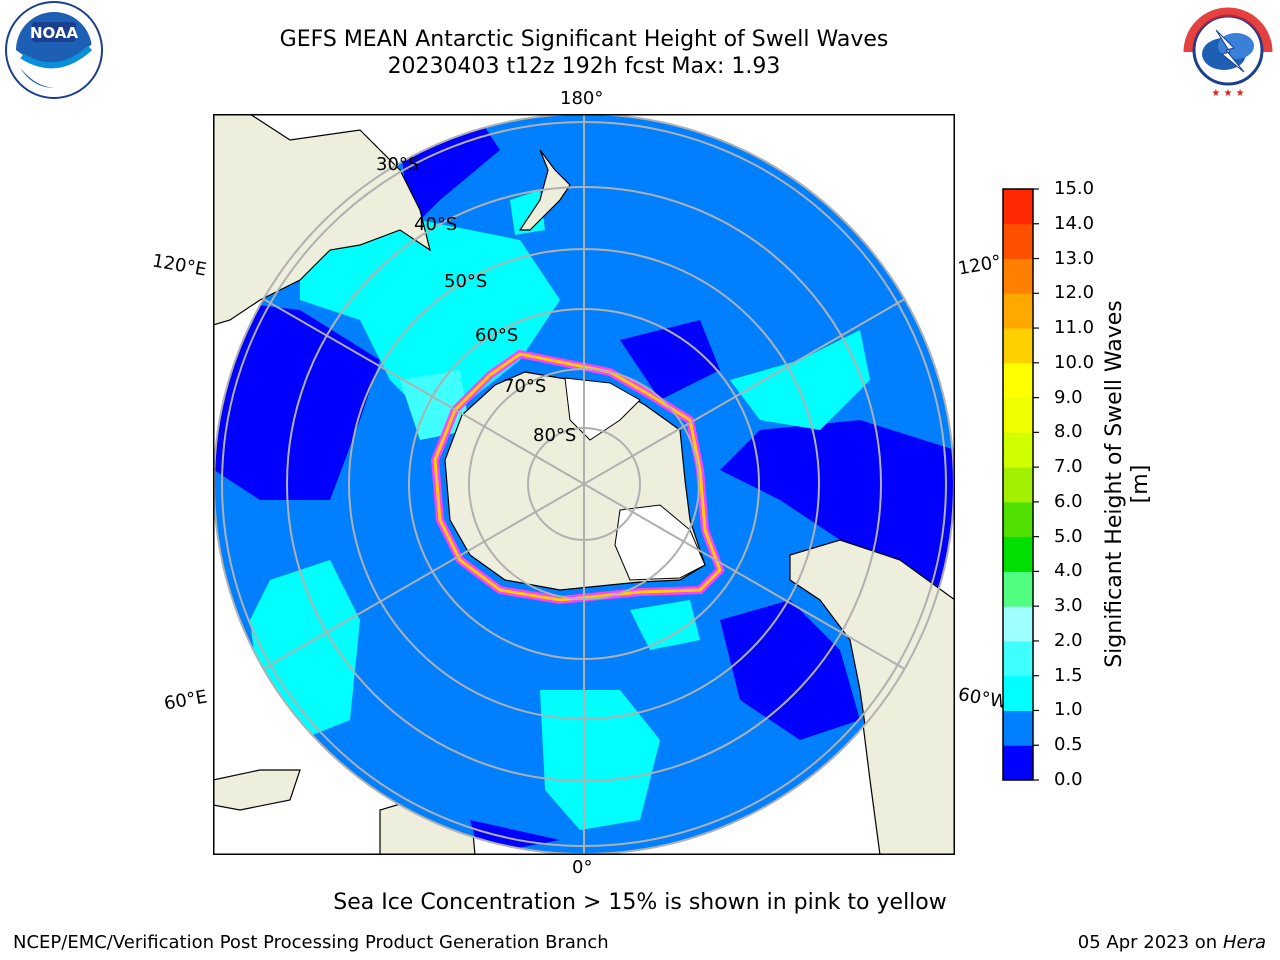  Describe the element at coordinates (554, 435) in the screenshot. I see `svg-text: 80°S` at that location.